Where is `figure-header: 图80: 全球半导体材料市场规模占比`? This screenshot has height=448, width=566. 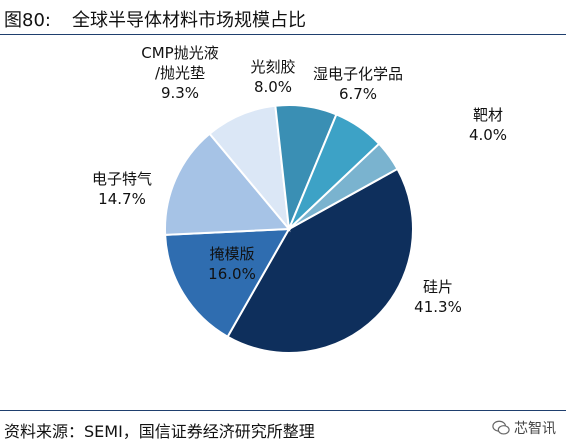
figure-header: 图80: 全球半导体材料市场规模占比 is located at coordinates (283, 17).